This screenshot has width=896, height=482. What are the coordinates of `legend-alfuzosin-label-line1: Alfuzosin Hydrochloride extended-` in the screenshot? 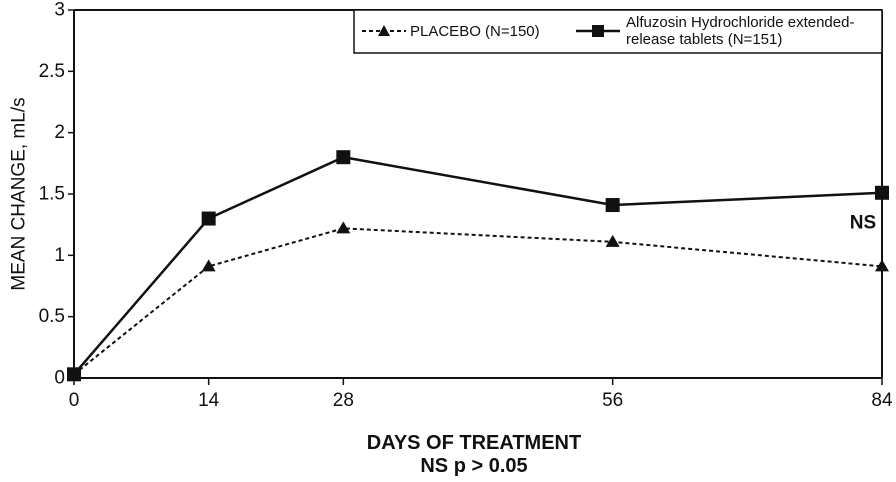 It's located at (740, 22).